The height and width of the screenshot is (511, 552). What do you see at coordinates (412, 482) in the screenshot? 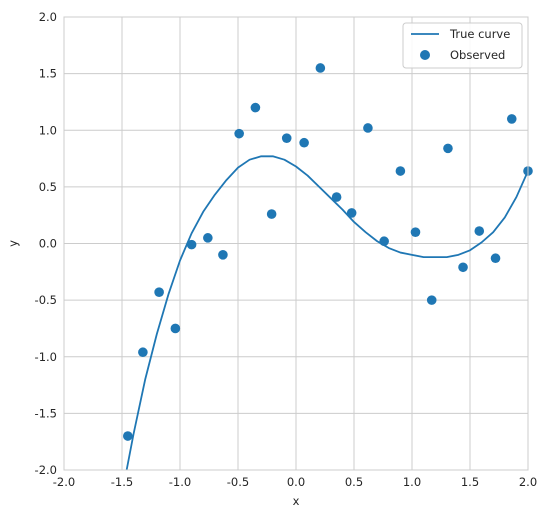
I see `x-tick-label: 1.0` at bounding box center [412, 482].